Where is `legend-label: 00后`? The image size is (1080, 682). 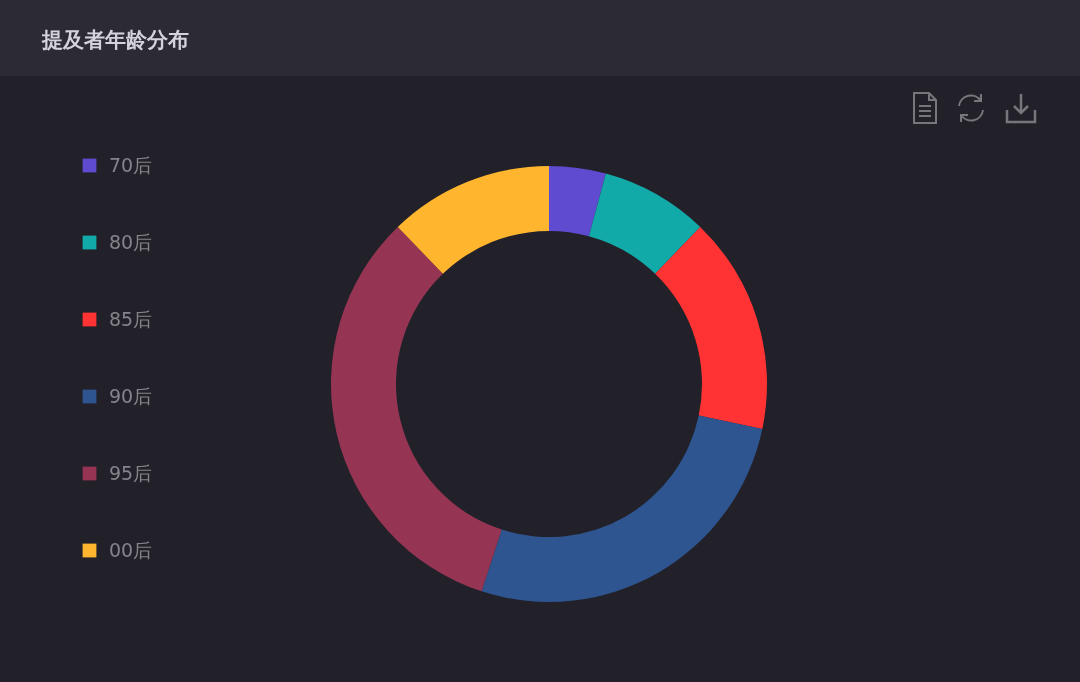 legend-label: 00后 is located at coordinates (131, 549).